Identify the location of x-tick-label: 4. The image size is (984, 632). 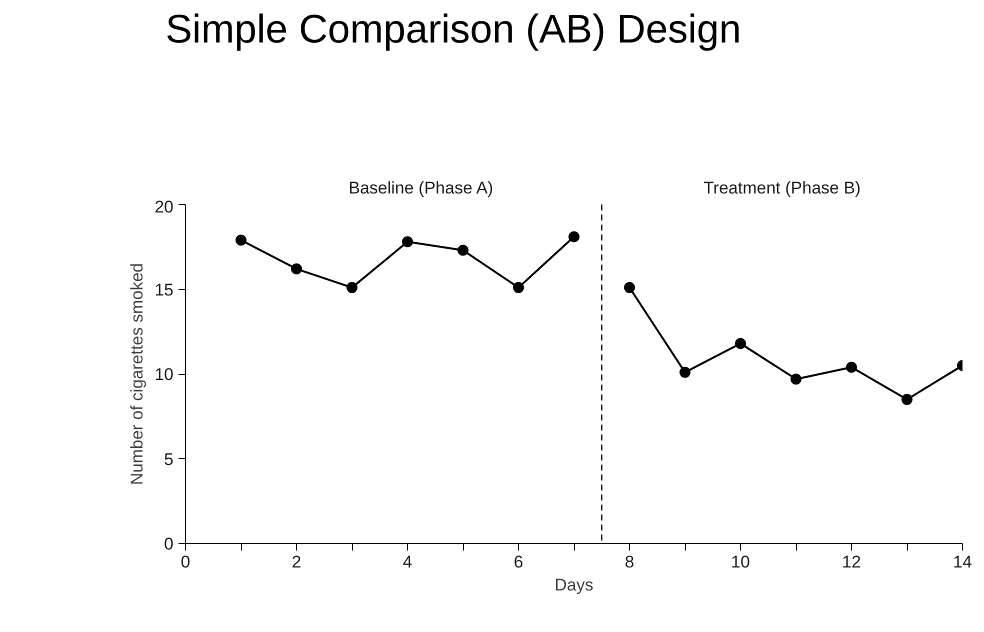
(407, 562).